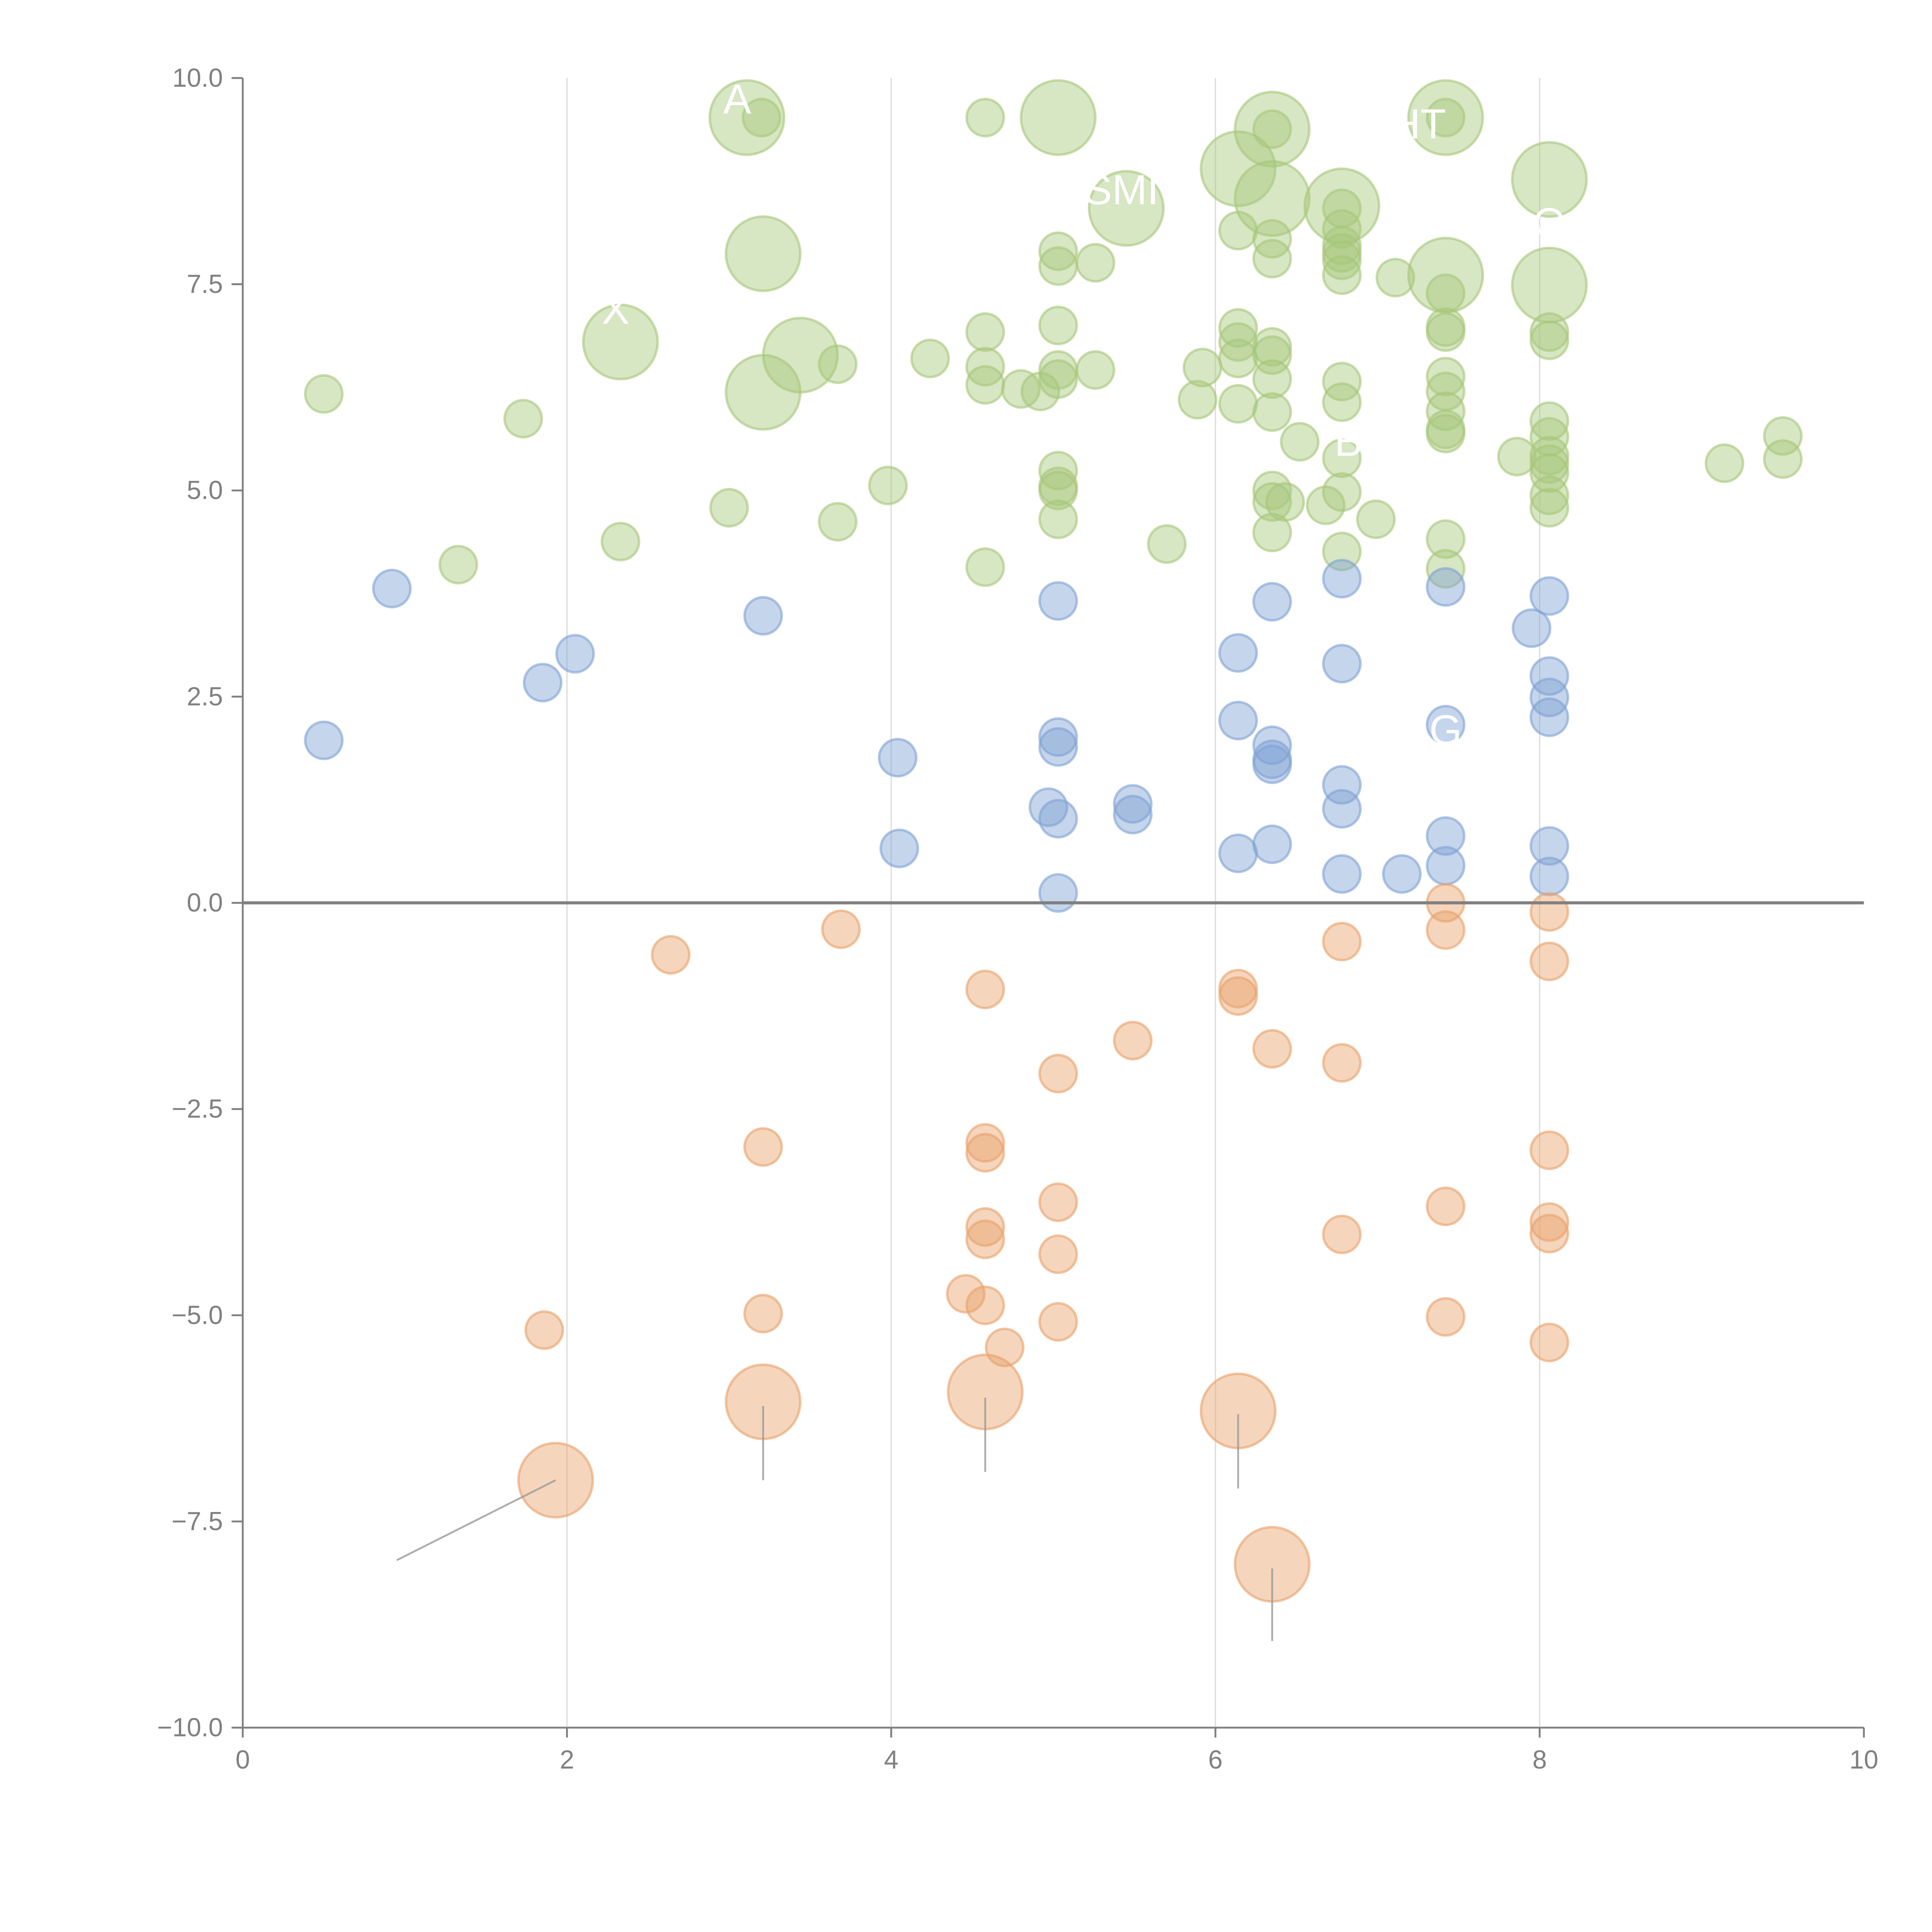 The image size is (1932, 1932). What do you see at coordinates (1348, 442) in the screenshot?
I see `point-label: B` at bounding box center [1348, 442].